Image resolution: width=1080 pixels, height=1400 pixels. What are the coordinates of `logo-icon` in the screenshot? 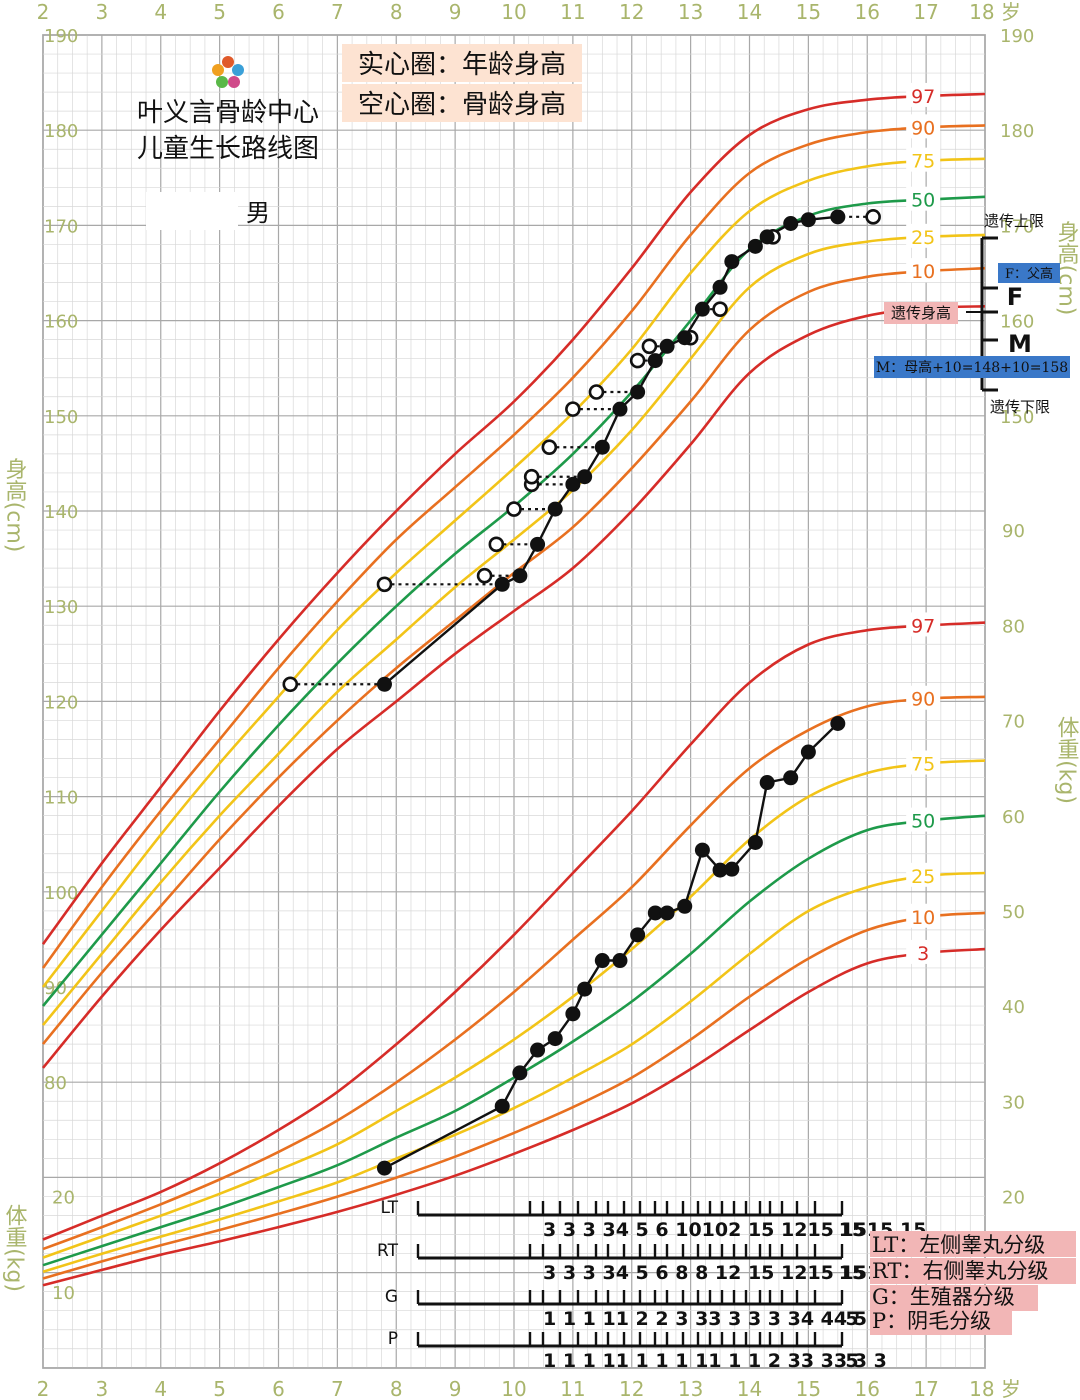 It's located at (228, 72).